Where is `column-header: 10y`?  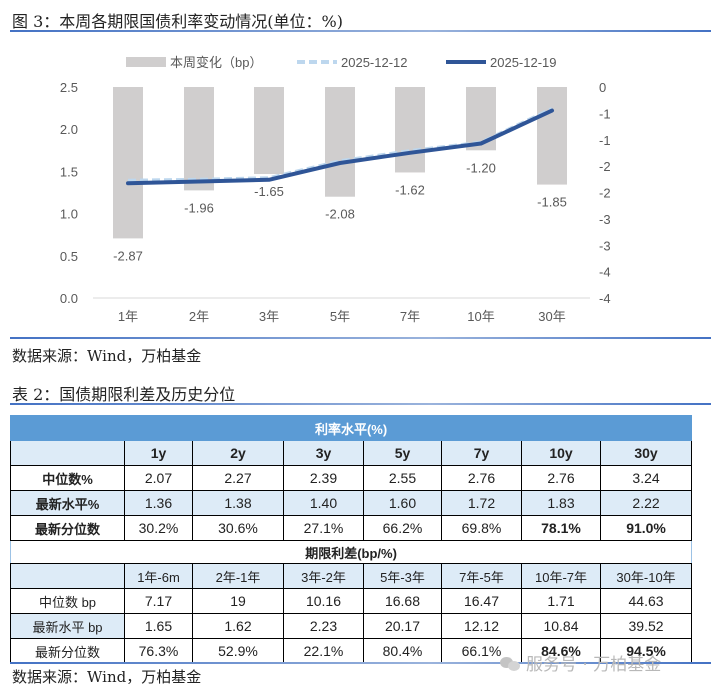
column-header: 10y is located at coordinates (561, 453).